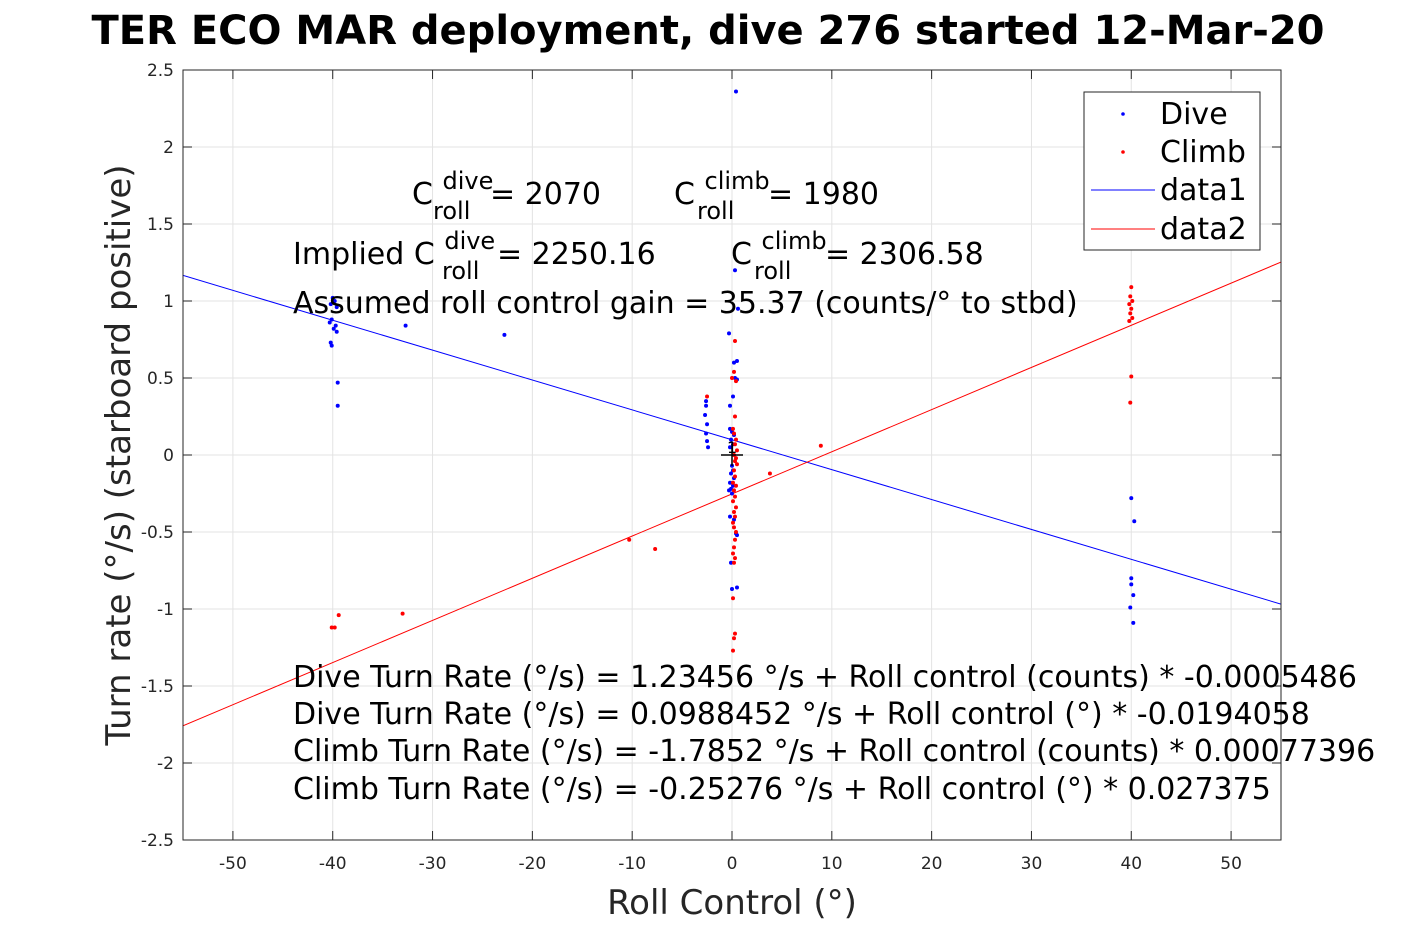  I want to click on legend-label-data2: data2, so click(1203, 229).